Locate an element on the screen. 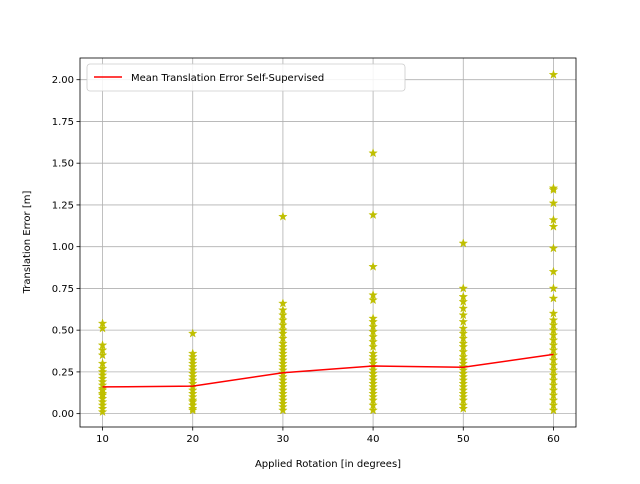 This screenshot has width=640, height=484. legend-label: Mean Translation Error Self-Supervised is located at coordinates (227, 78).